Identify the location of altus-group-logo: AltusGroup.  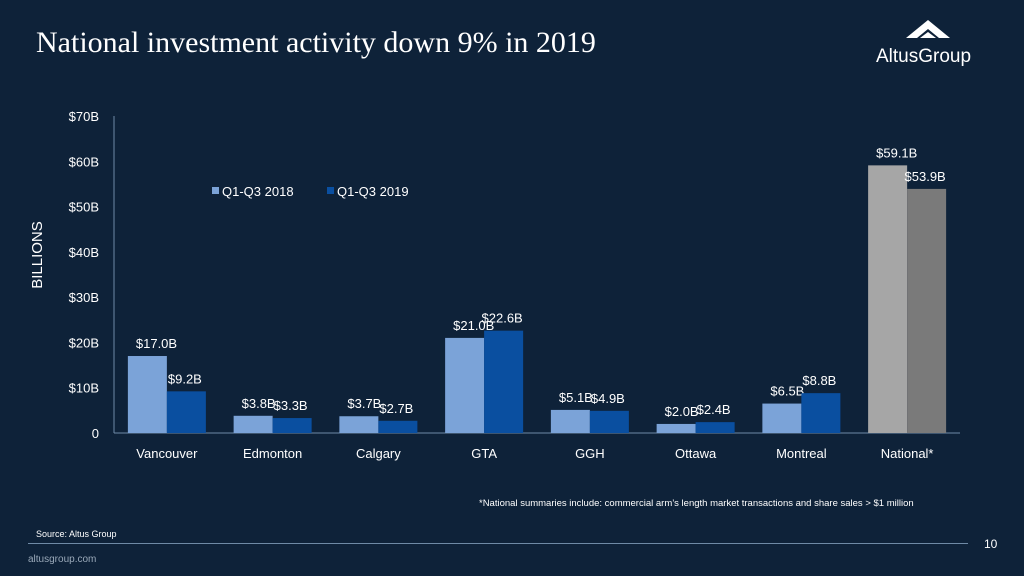
(931, 45).